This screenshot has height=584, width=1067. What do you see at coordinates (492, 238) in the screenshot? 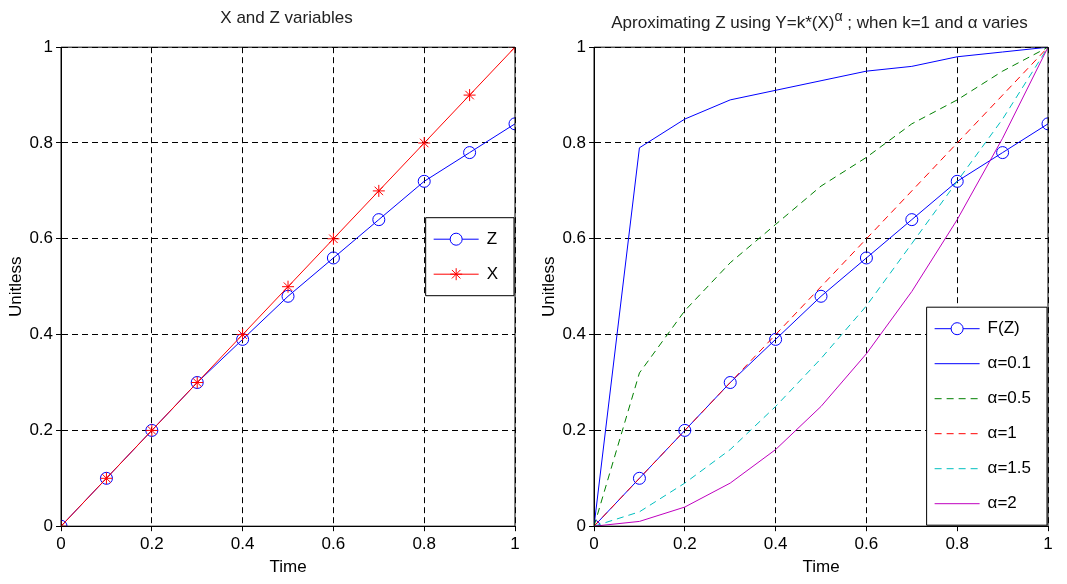
I see `legend-label: Z` at bounding box center [492, 238].